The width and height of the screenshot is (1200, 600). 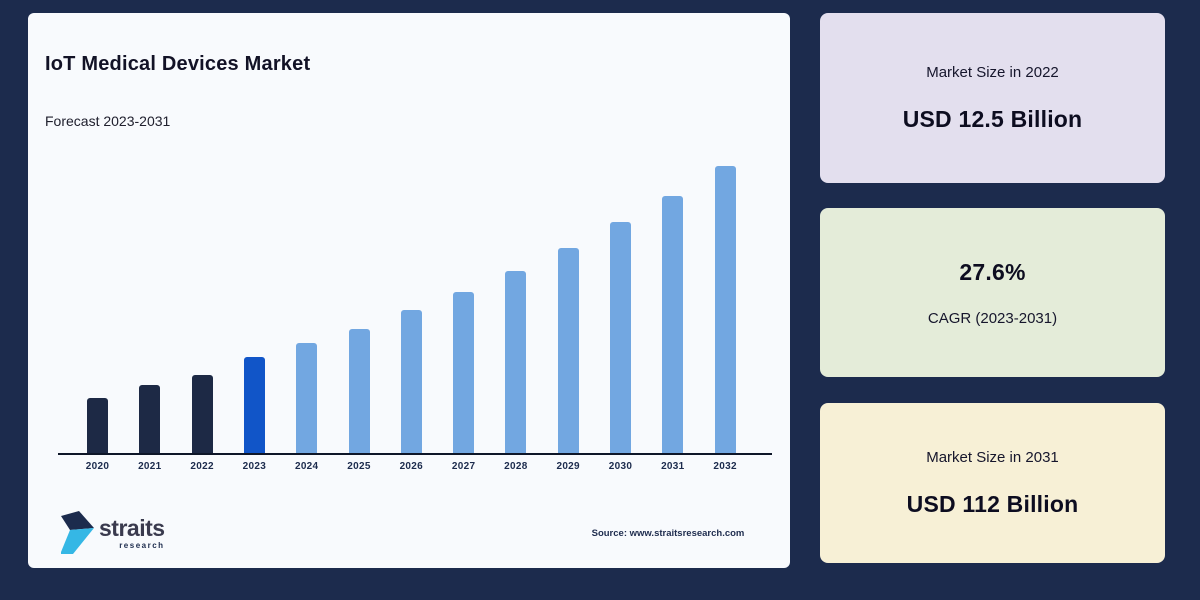 I want to click on bar-2031, so click(x=673, y=324).